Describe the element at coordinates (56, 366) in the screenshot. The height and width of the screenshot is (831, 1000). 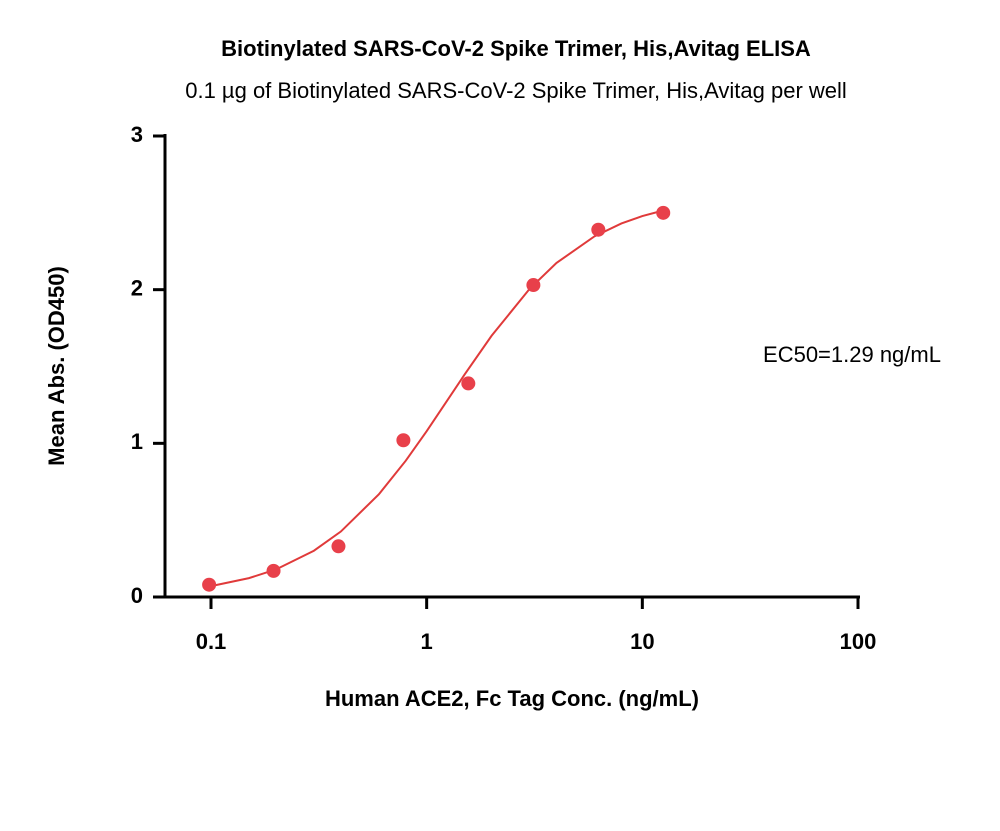
I see `y-axis-label: Mean Abs. (OD450)` at that location.